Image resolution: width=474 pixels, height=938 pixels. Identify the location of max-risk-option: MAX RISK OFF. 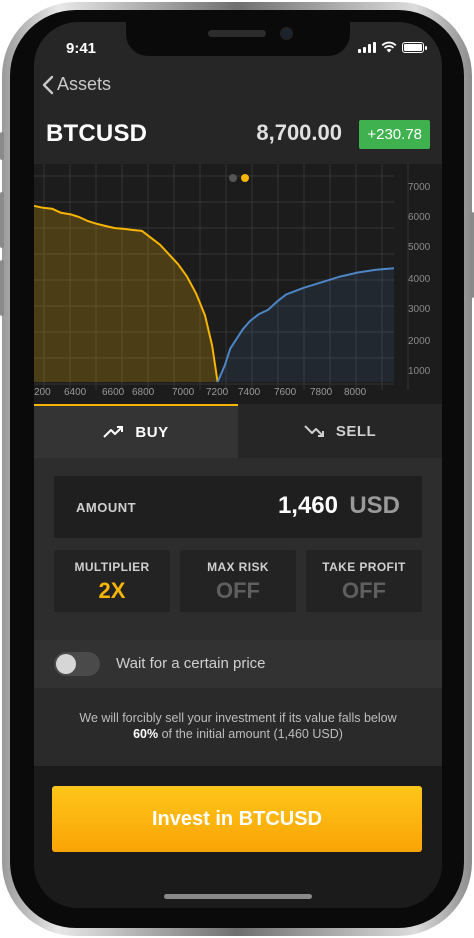
(238, 581).